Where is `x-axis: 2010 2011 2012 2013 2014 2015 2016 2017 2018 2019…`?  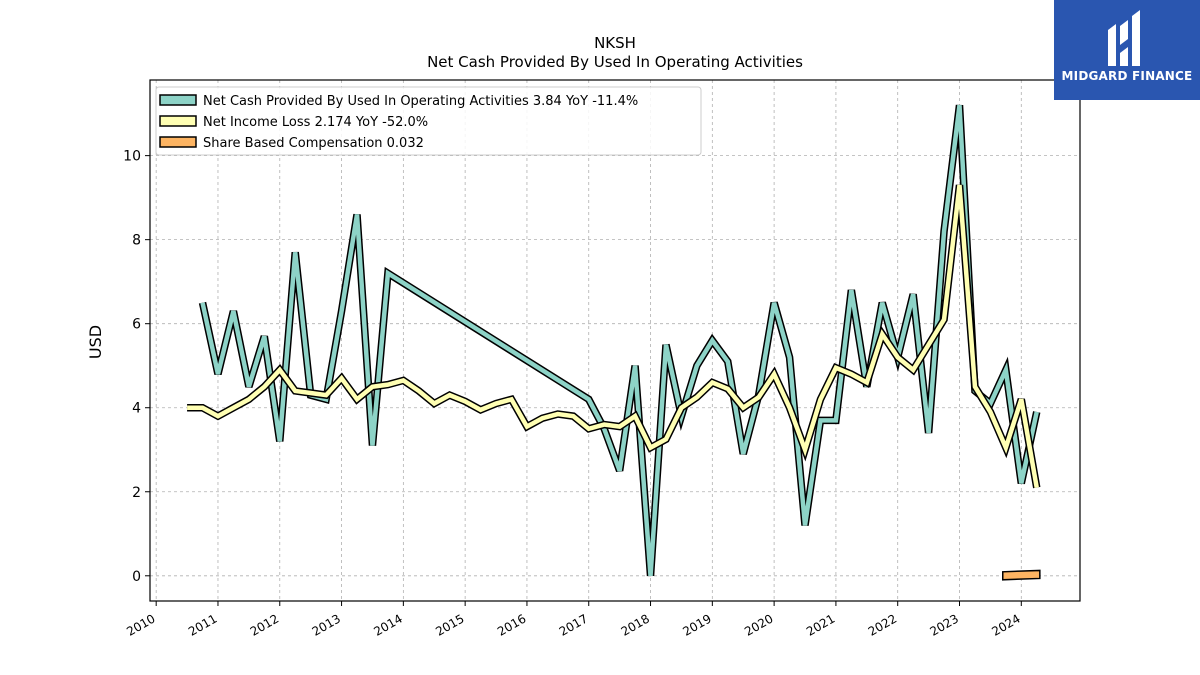
x-axis: 2010 2011 2012 2013 2014 2015 2016 2017 2018 2019… is located at coordinates (573, 620).